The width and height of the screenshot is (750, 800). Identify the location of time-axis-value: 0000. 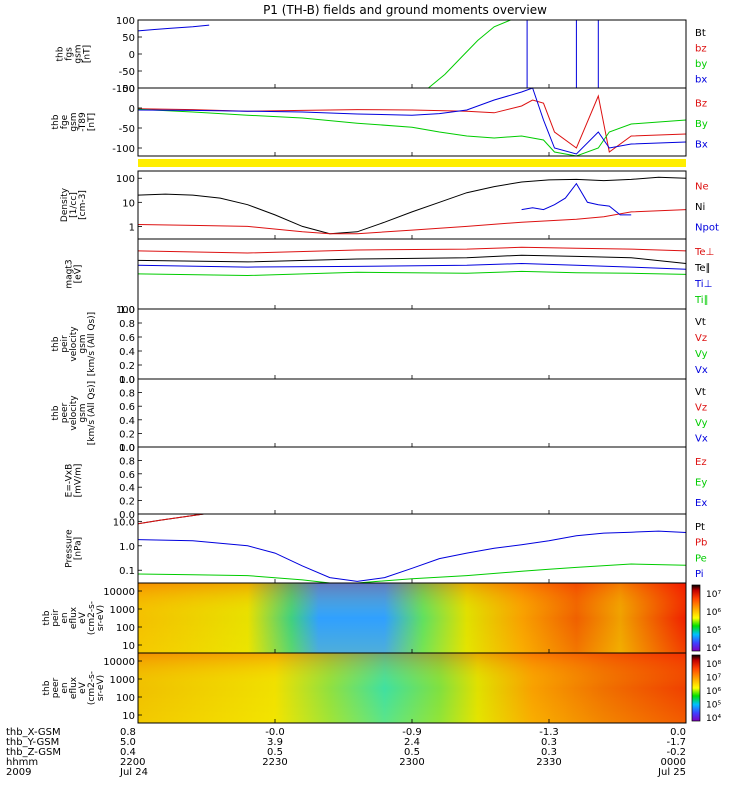
(673, 762).